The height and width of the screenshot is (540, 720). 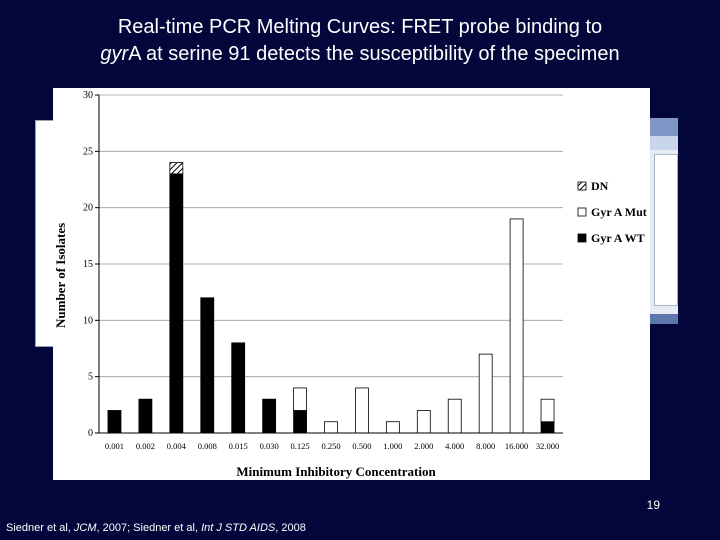 I want to click on x-tick-label: 16.000, so click(x=516, y=446).